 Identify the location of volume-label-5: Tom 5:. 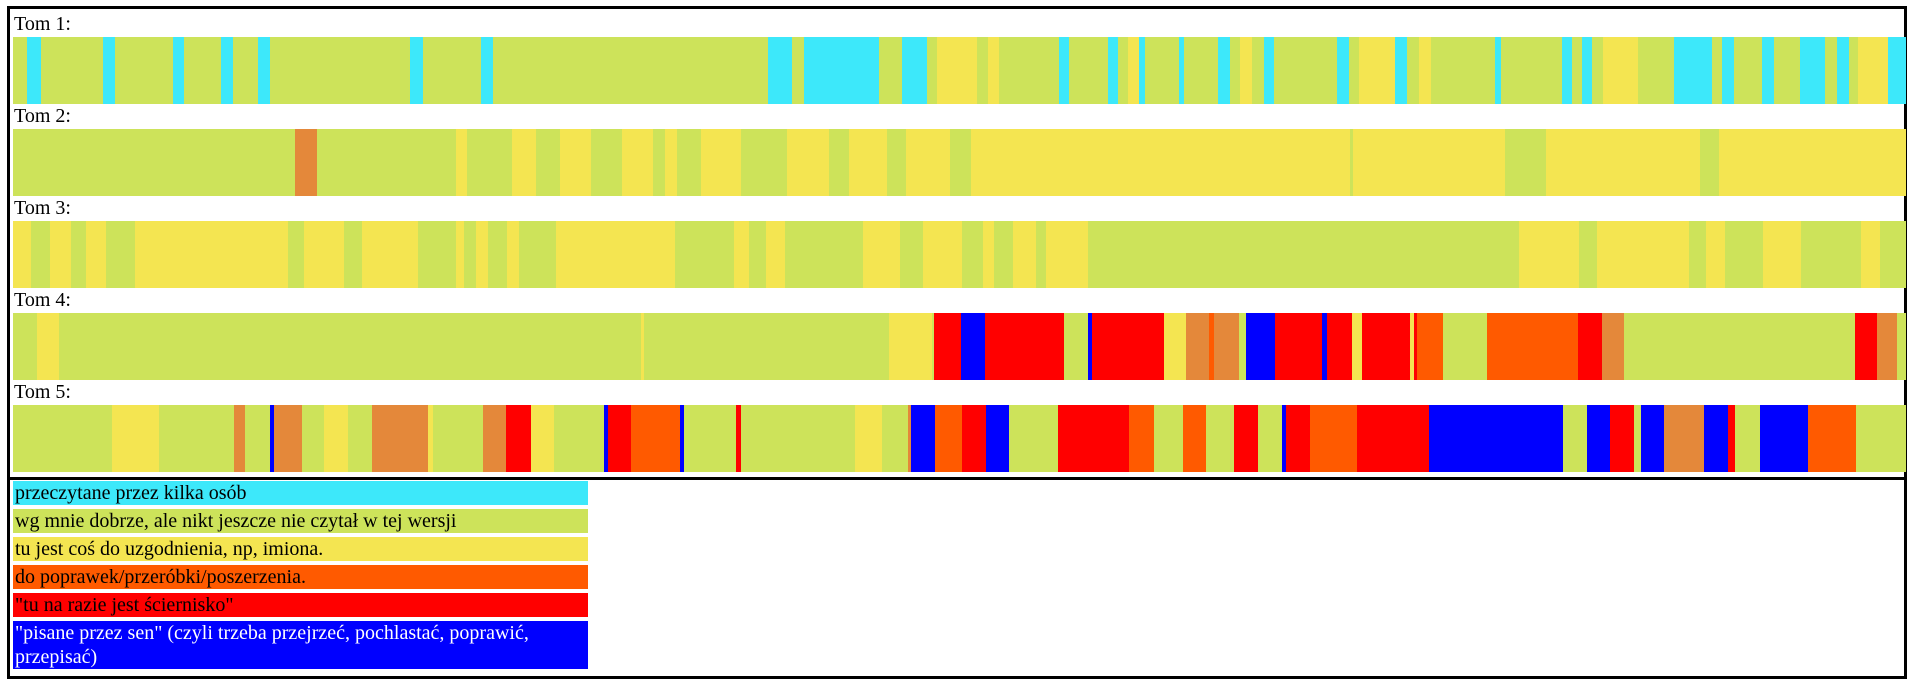
(42, 392).